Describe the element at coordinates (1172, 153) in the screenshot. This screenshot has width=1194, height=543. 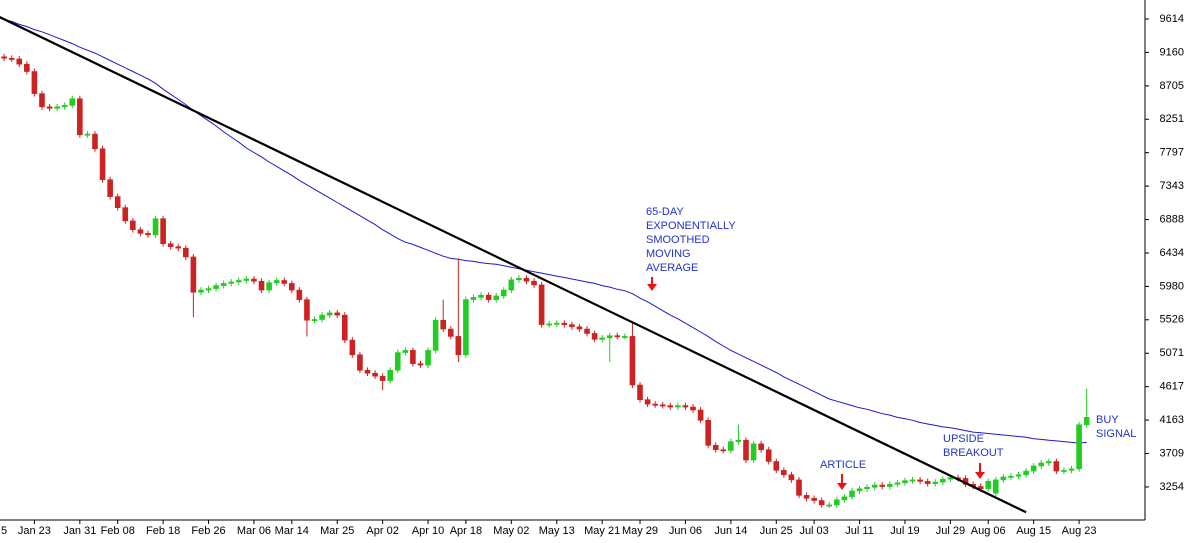
I see `y-tick-label: 7797` at that location.